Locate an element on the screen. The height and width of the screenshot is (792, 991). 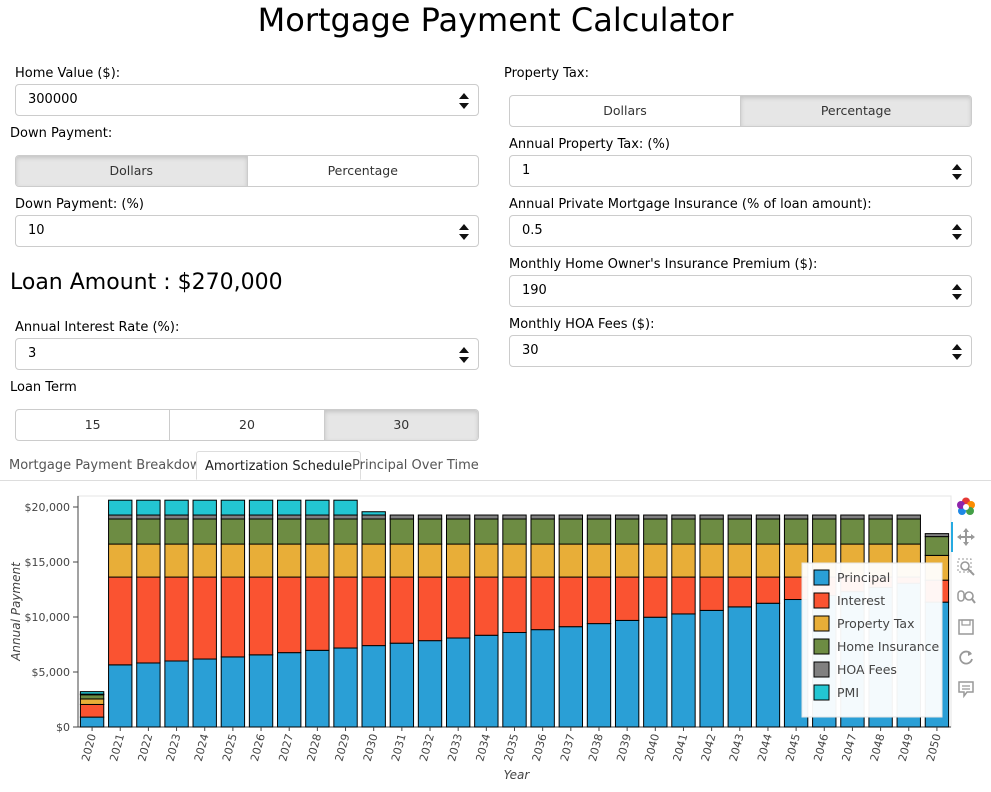
loan-term-20-option: 20 is located at coordinates (247, 425).